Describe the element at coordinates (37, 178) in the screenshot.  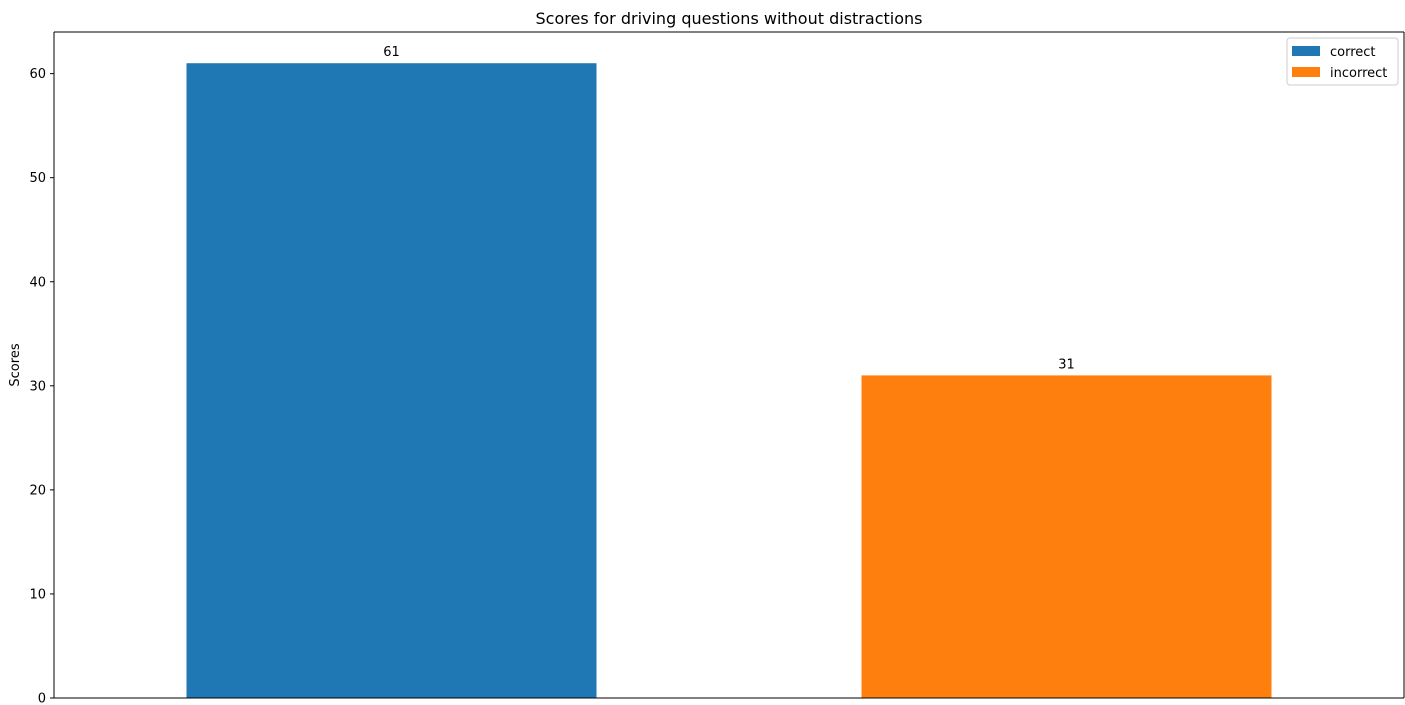
I see `y-tick-label: 50` at that location.